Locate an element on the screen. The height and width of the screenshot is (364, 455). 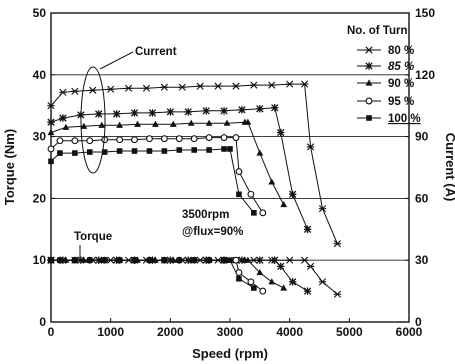
y-axis-right-title: Current (A) is located at coordinates (449, 167).